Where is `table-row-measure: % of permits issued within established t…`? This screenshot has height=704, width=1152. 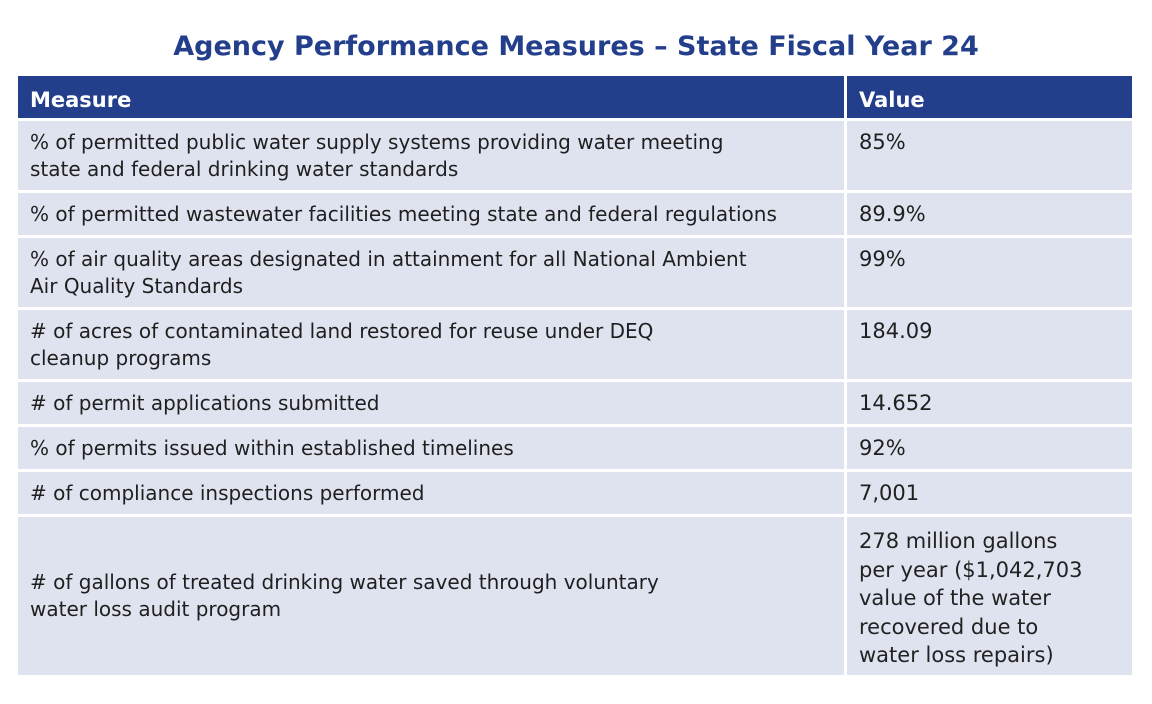 table-row-measure: % of permits issued within established t… is located at coordinates (431, 449).